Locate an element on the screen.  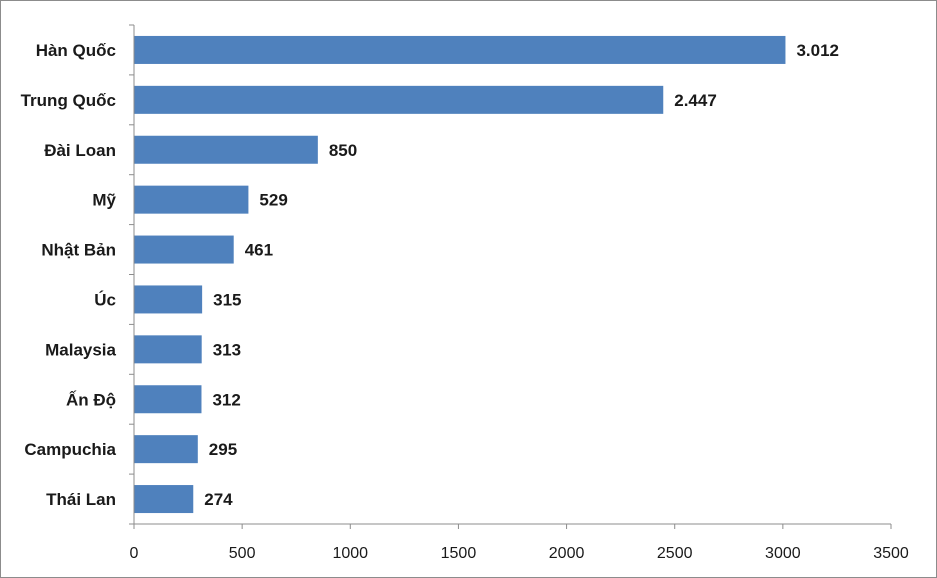
category-label: Mỹ is located at coordinates (104, 200).